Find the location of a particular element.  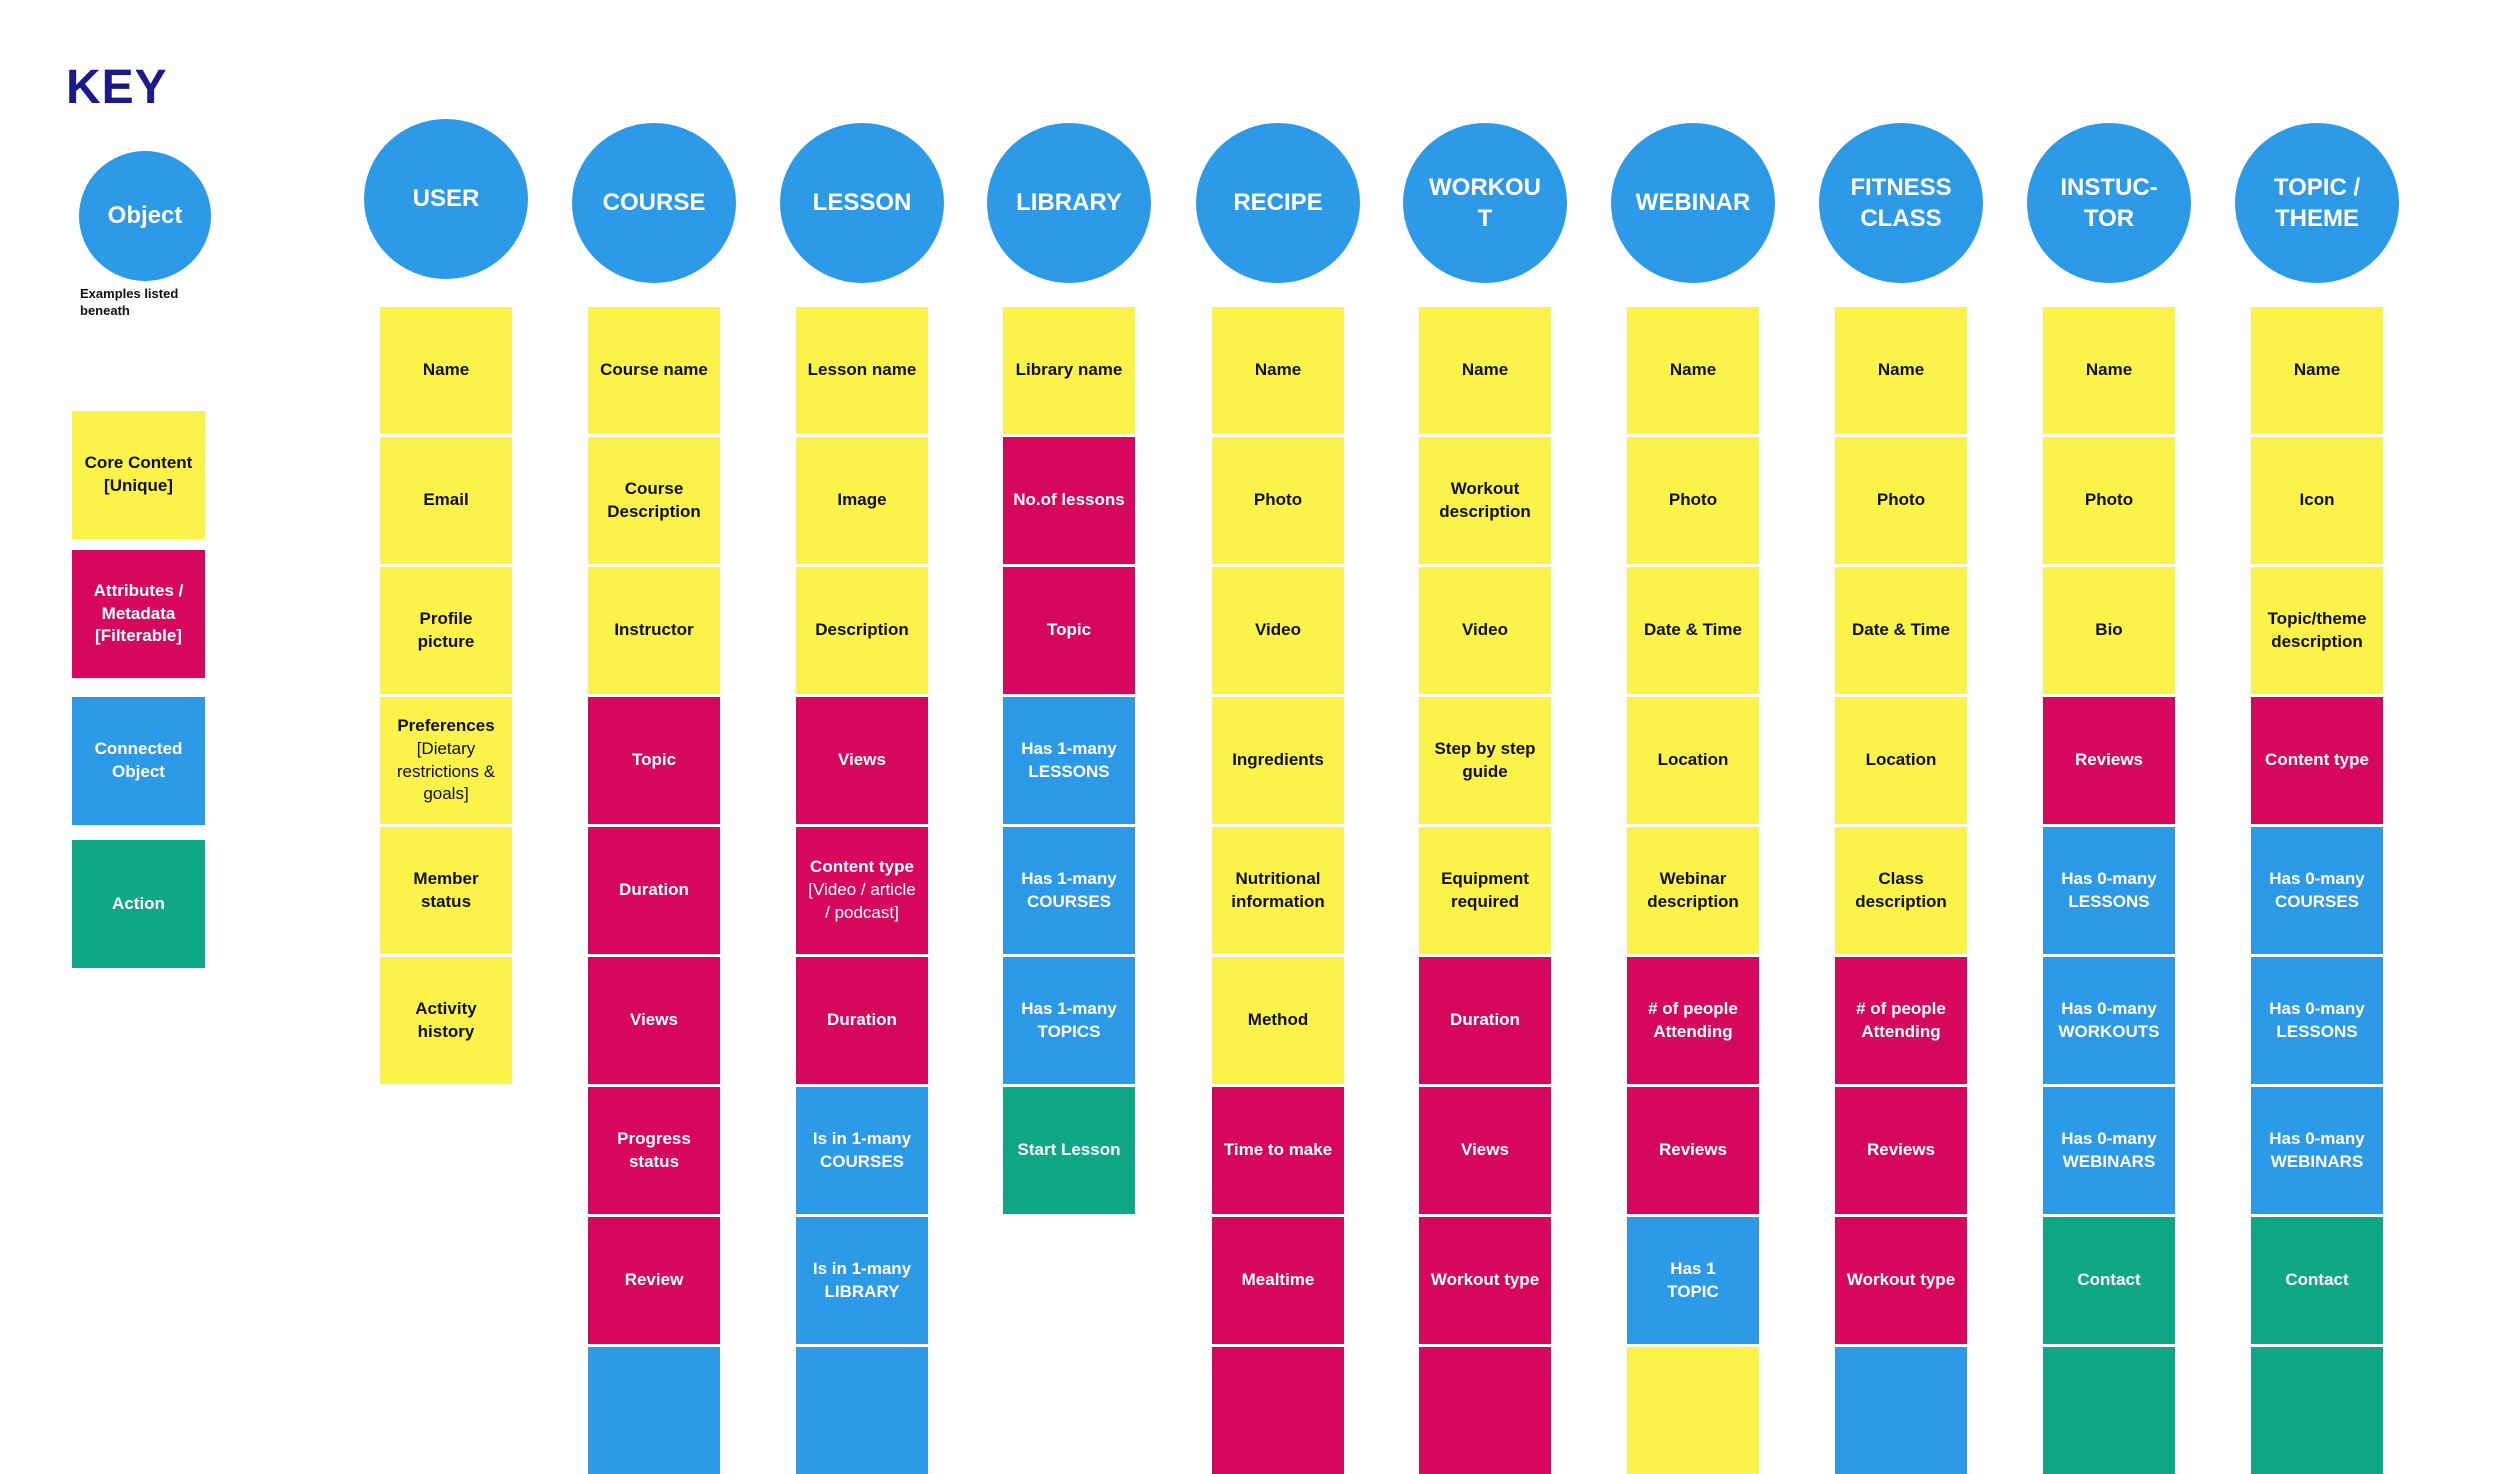

object-circle-topic-theme: TOPIC / THEME is located at coordinates (2317, 203).